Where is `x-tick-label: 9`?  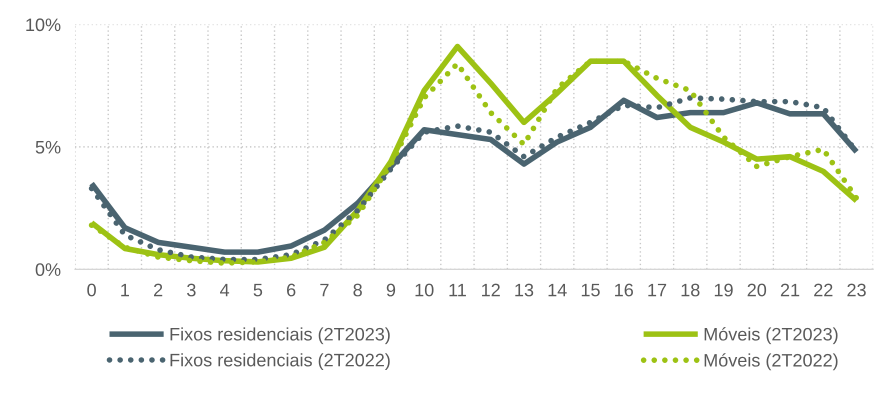
x-tick-label: 9 is located at coordinates (391, 290).